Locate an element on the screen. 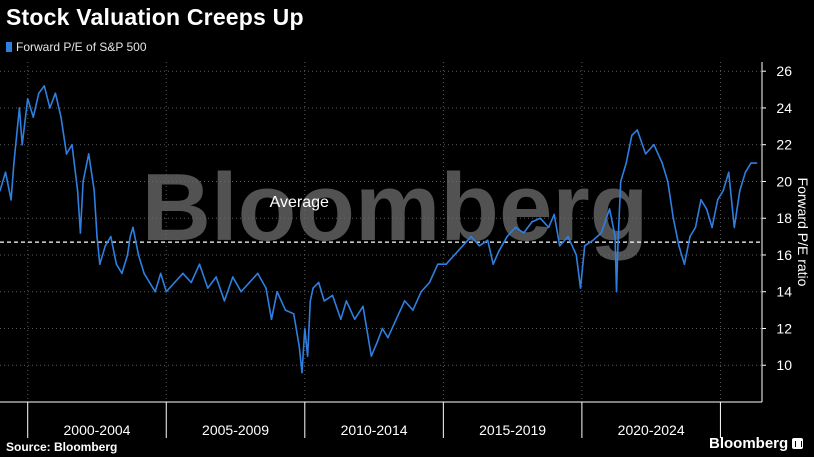  y-tick-label: 16 is located at coordinates (784, 255).